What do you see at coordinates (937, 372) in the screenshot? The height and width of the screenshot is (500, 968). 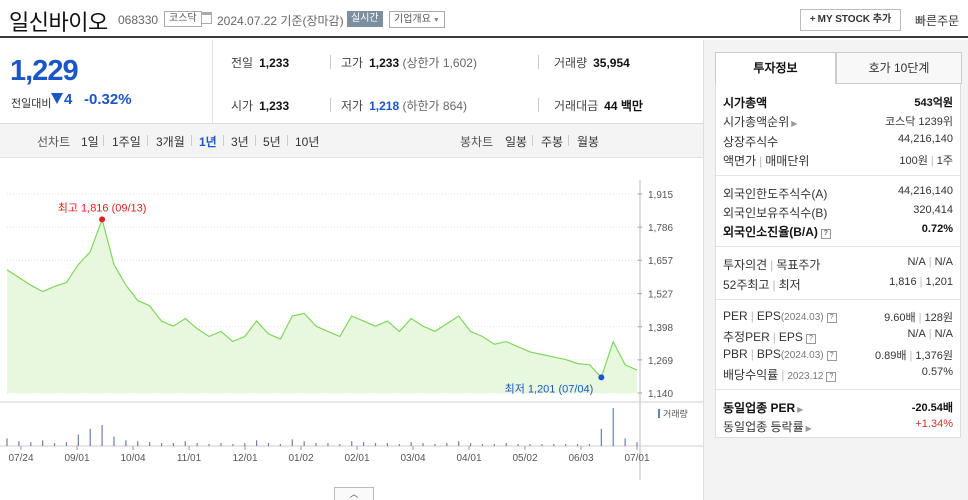 I see `dividend-value: 0.57%` at bounding box center [937, 372].